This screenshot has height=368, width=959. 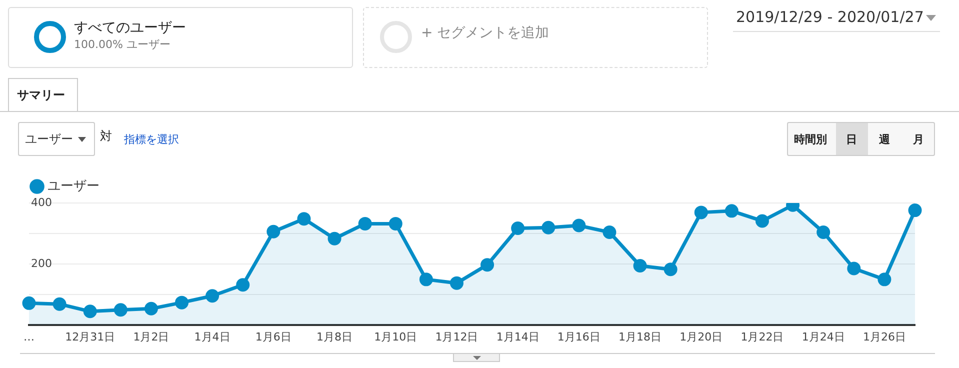 What do you see at coordinates (41, 95) in the screenshot?
I see `text: サマリー` at bounding box center [41, 95].